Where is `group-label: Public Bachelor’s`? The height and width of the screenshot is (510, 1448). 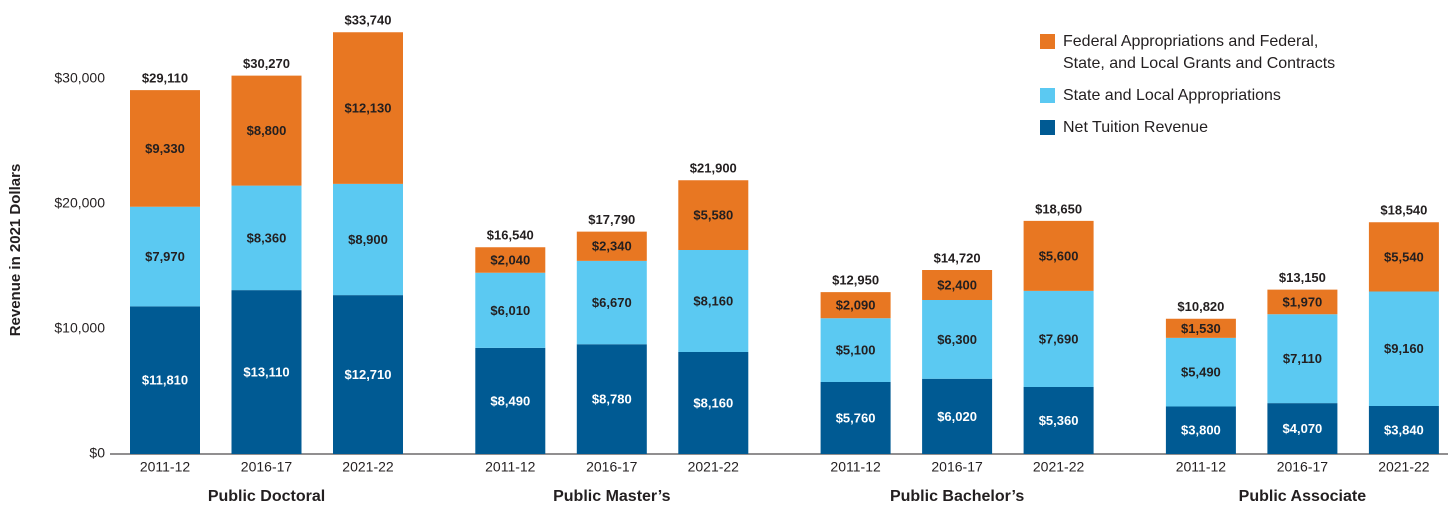 group-label: Public Bachelor’s is located at coordinates (957, 496).